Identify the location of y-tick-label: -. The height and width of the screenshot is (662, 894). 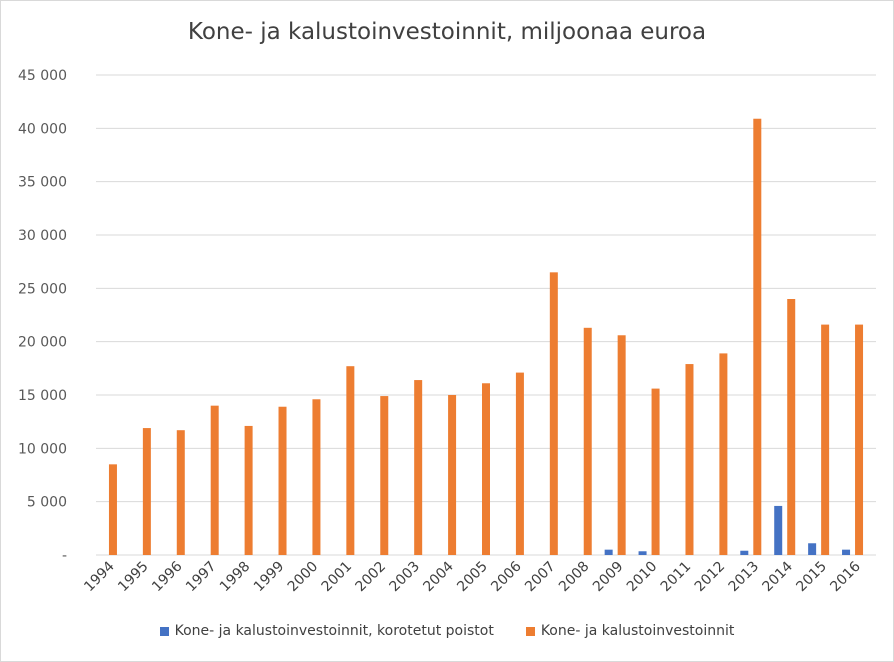
(64, 556).